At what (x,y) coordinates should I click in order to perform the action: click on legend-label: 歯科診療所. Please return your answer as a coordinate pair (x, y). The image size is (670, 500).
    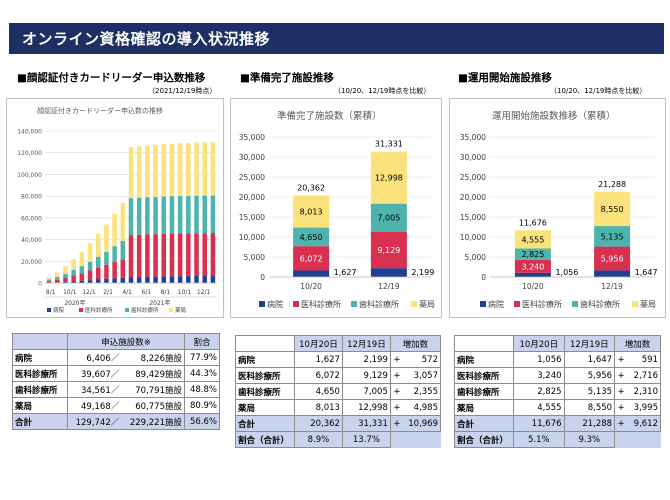
    Looking at the image, I should click on (145, 310).